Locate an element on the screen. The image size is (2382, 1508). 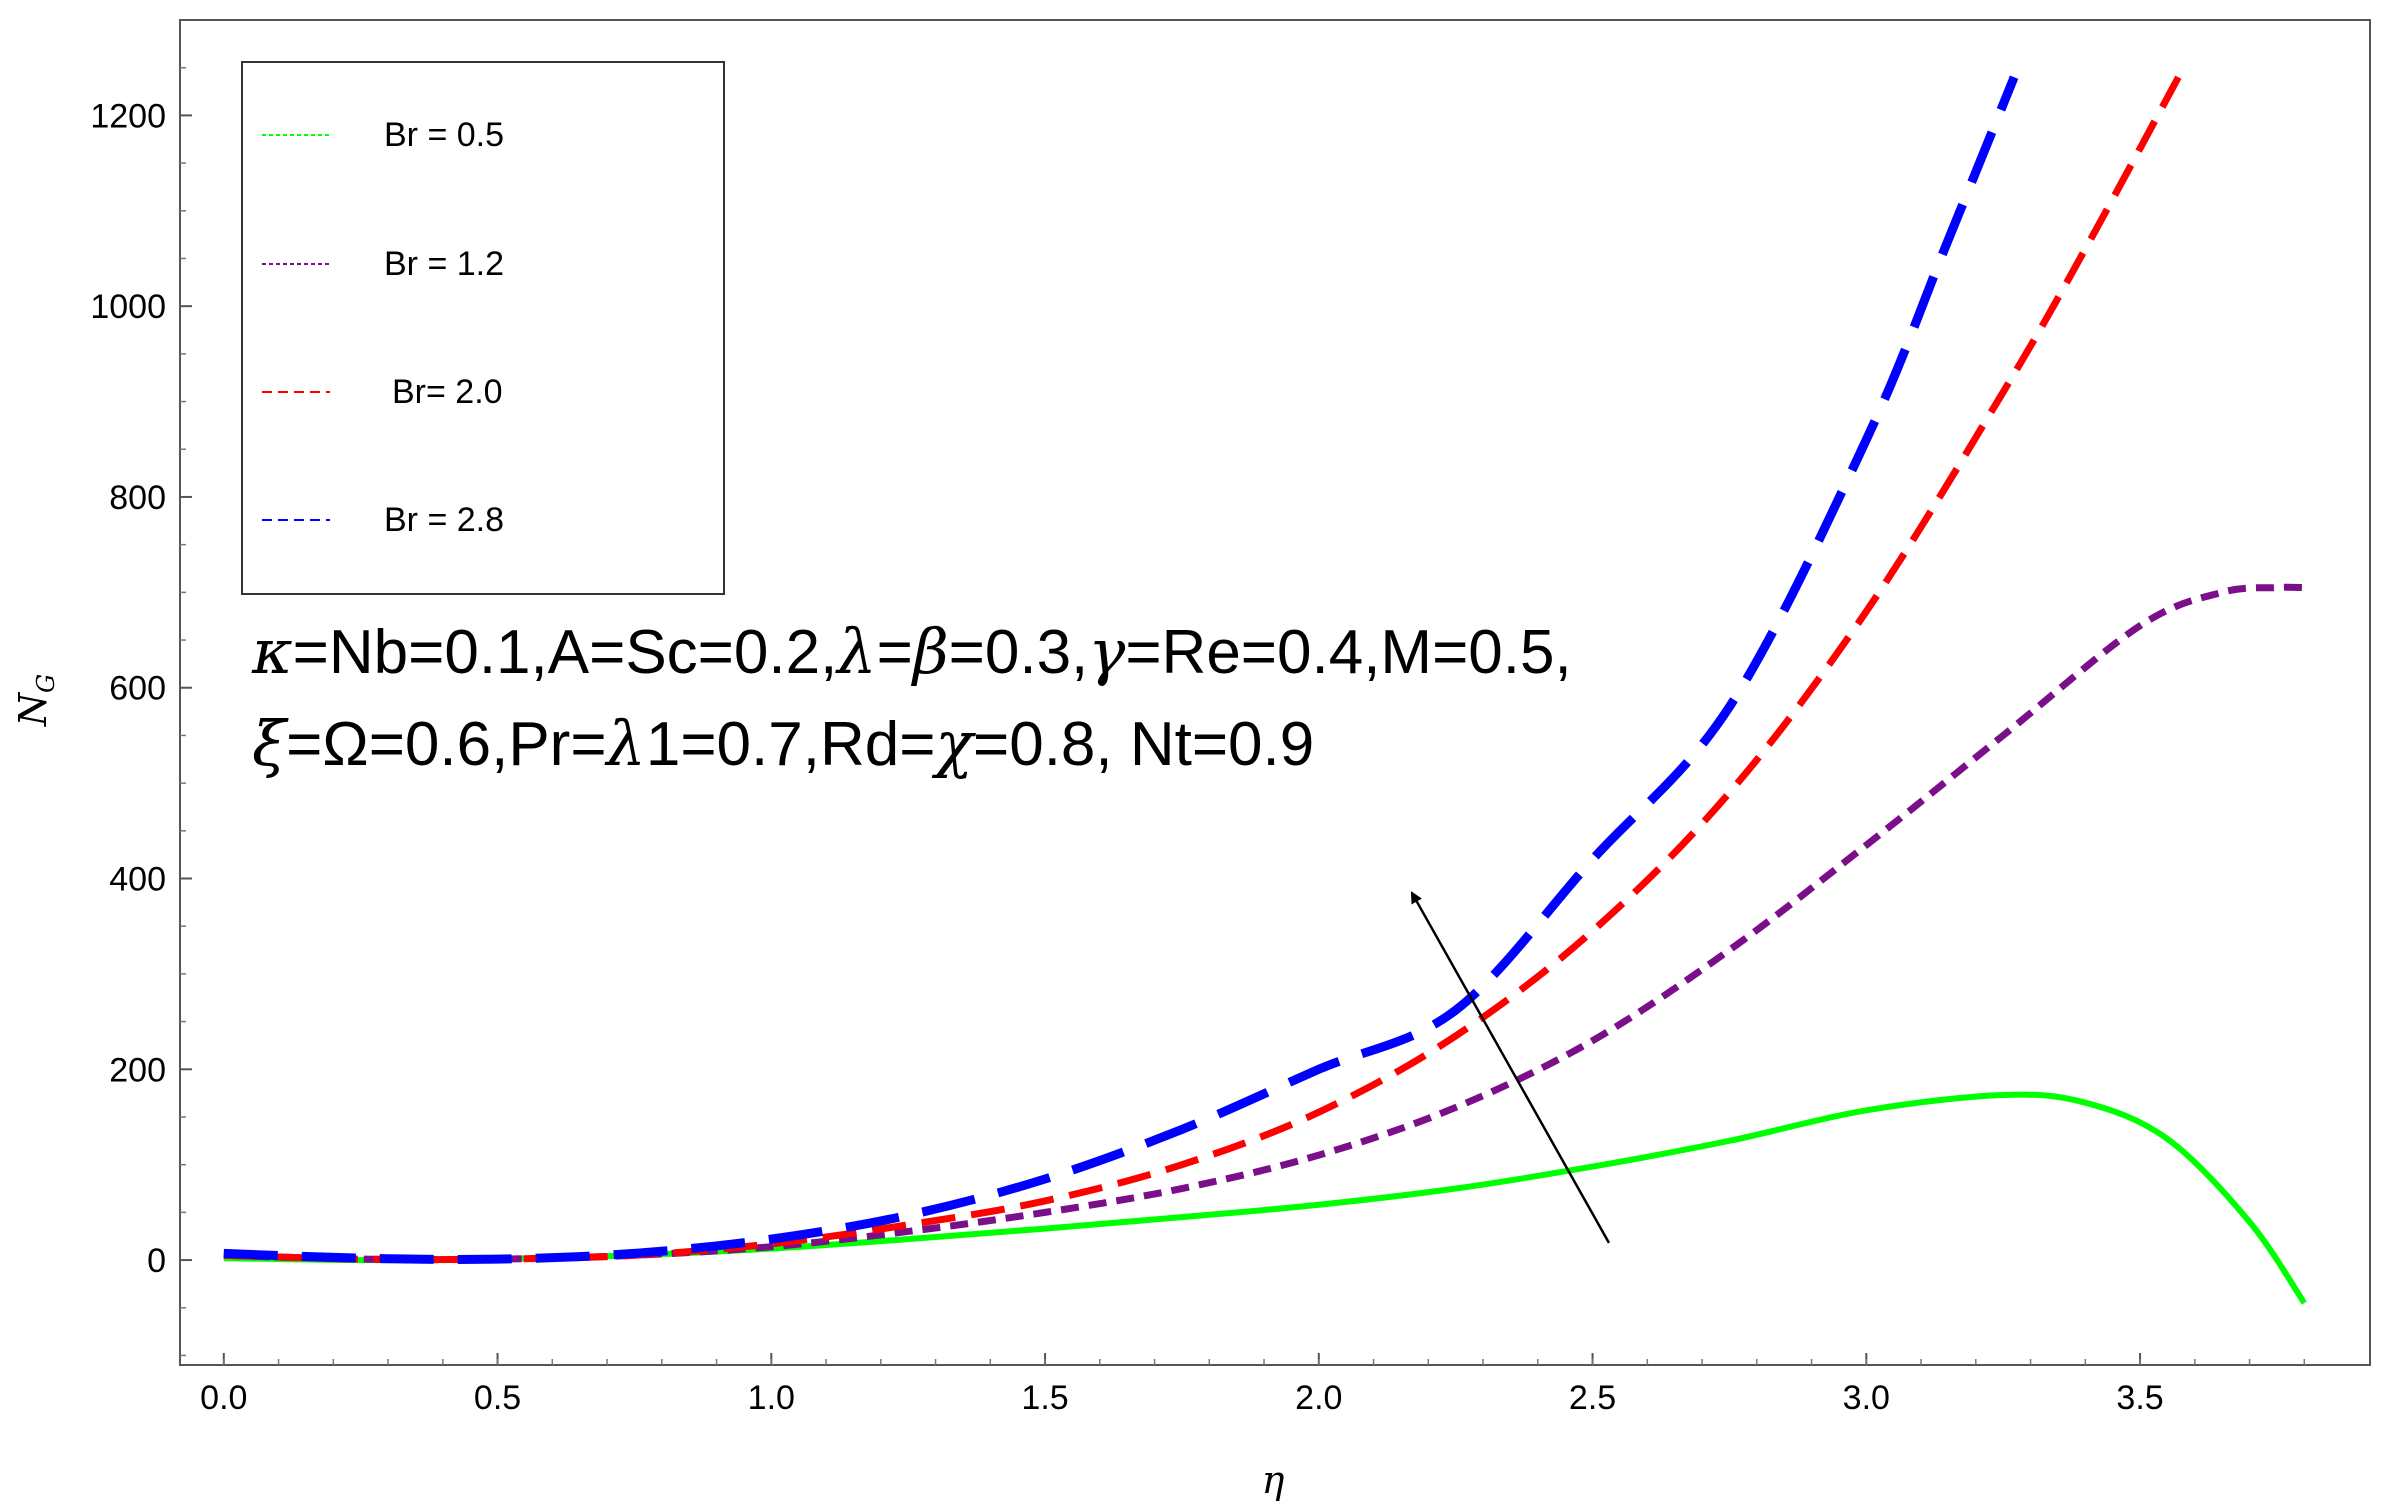
legend-box is located at coordinates (483, 328).